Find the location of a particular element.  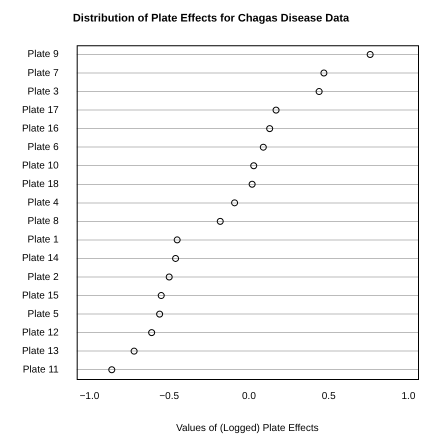

y-tick-label: Plate 9 is located at coordinates (44, 54).